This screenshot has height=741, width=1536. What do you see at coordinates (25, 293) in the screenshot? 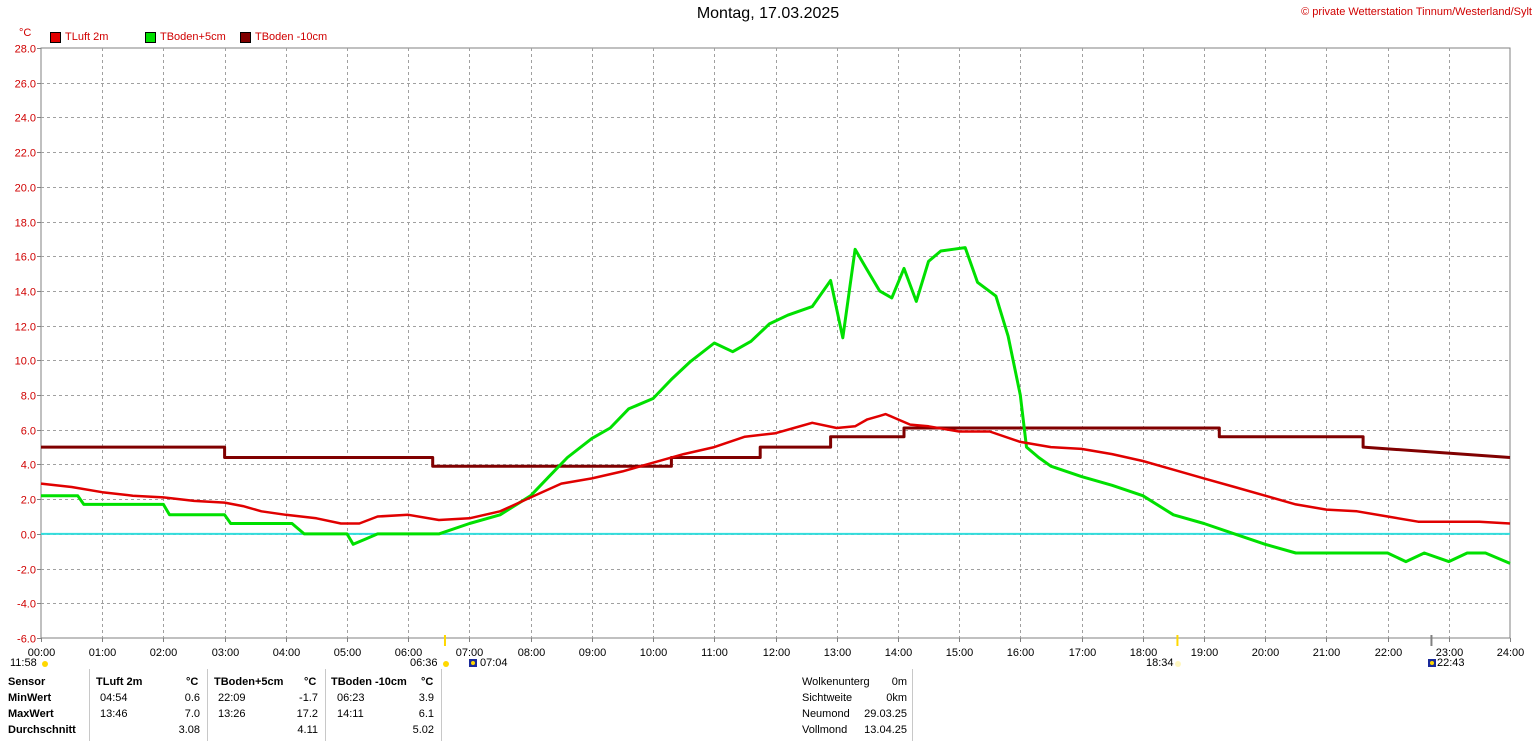
I see `y-tick-label: 14.0` at bounding box center [25, 293].